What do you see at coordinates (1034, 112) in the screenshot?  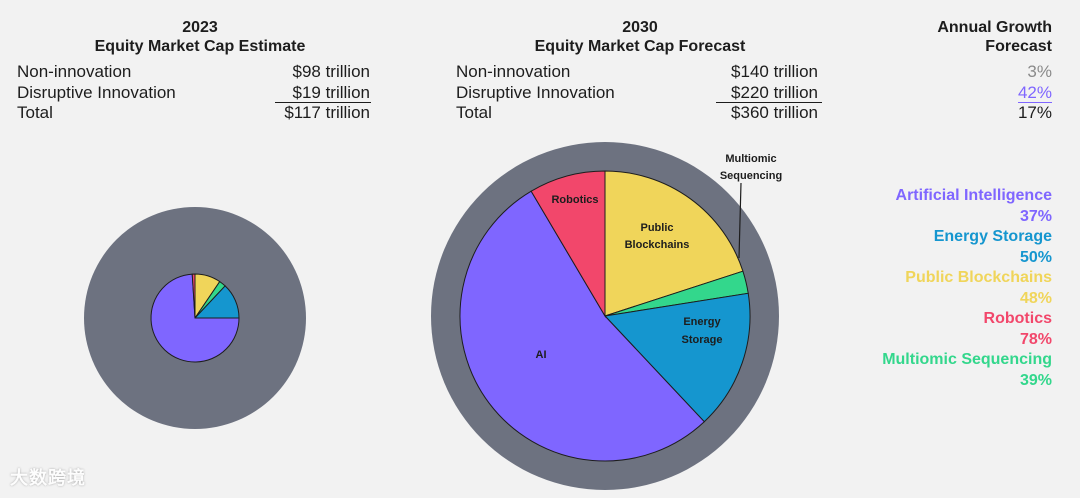 I see `growth-total: 17%` at bounding box center [1034, 112].